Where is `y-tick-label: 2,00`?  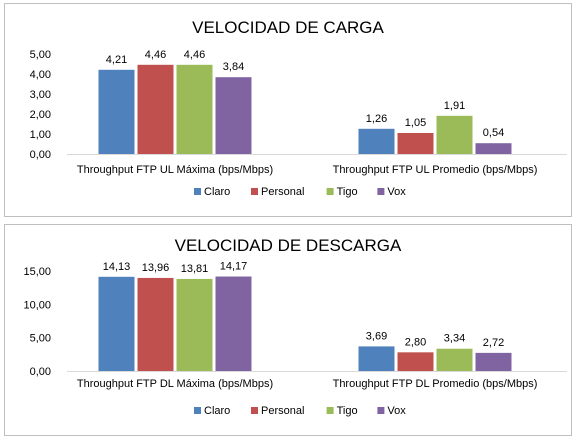
y-tick-label: 2,00 is located at coordinates (40, 115).